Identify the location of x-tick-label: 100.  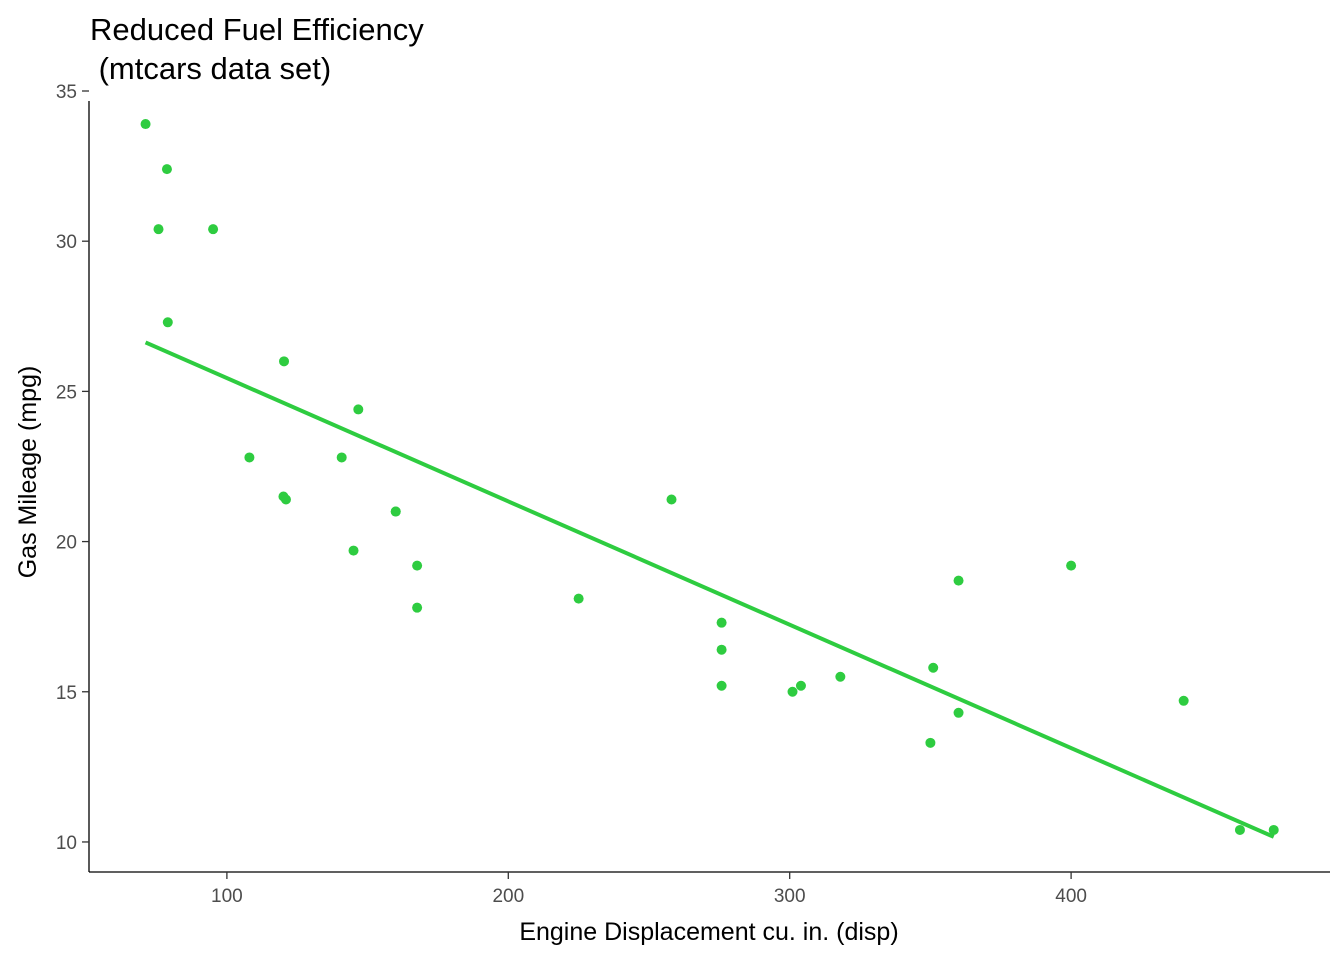
(227, 896).